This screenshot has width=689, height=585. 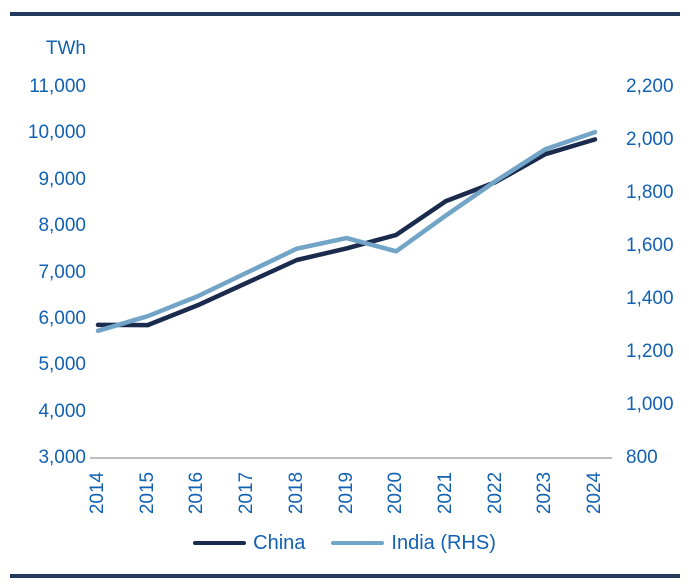 What do you see at coordinates (650, 139) in the screenshot?
I see `right-axis-tick: 2,000` at bounding box center [650, 139].